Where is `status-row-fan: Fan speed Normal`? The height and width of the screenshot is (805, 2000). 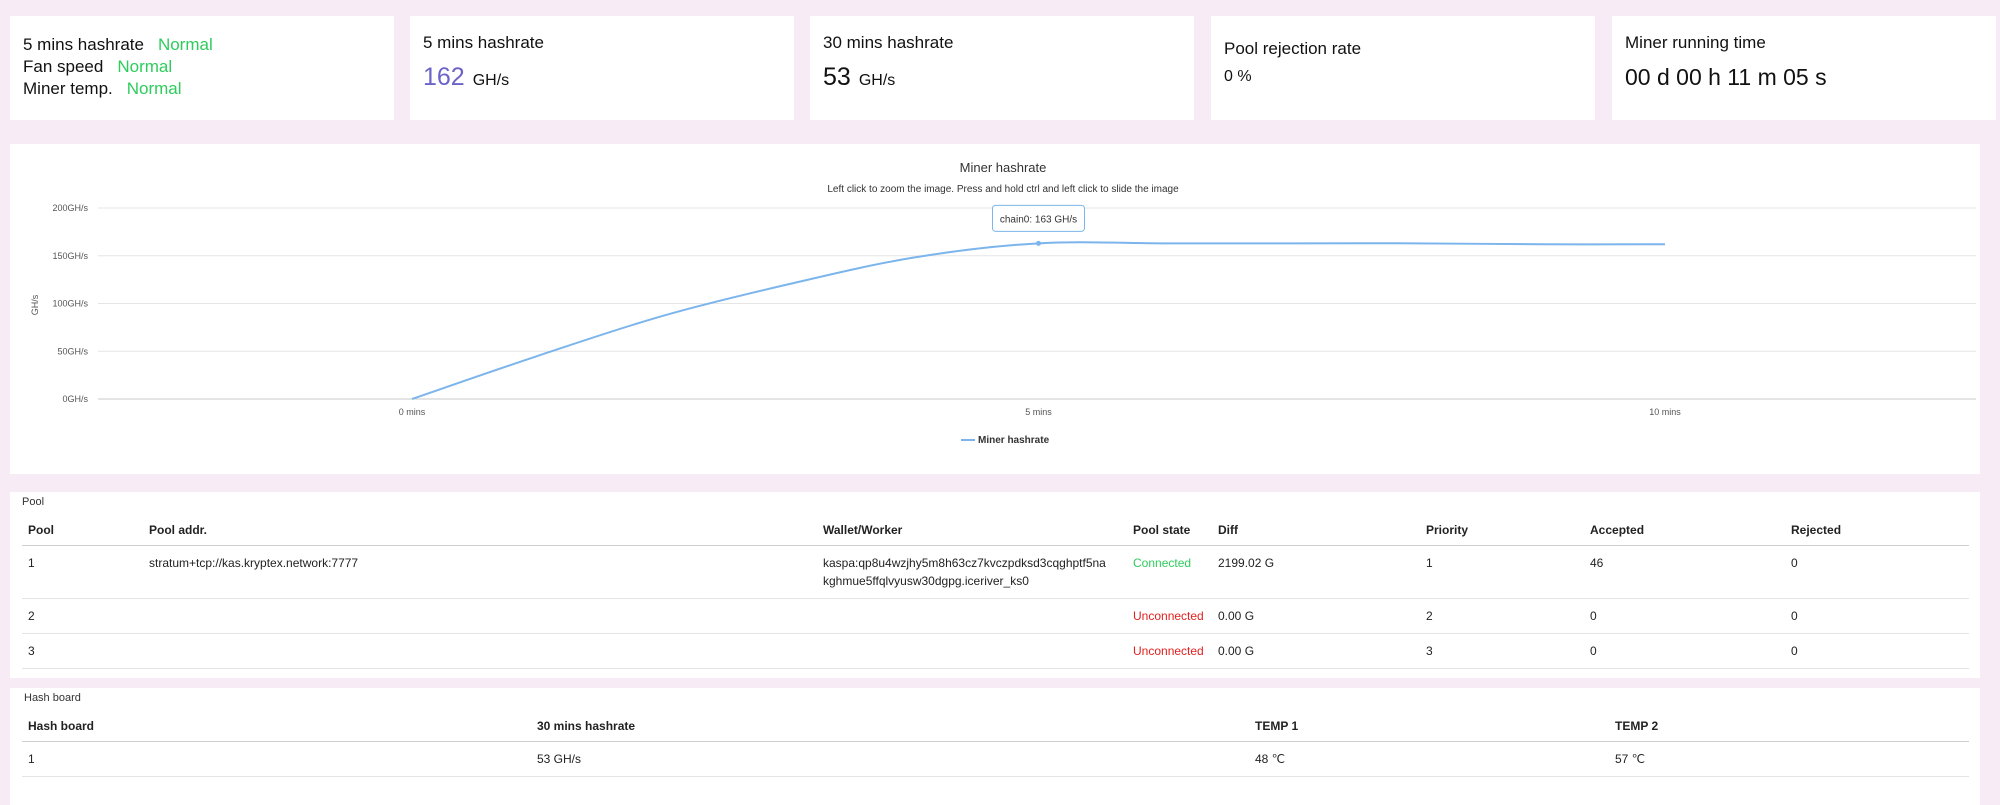 status-row-fan: Fan speed Normal is located at coordinates (97, 67).